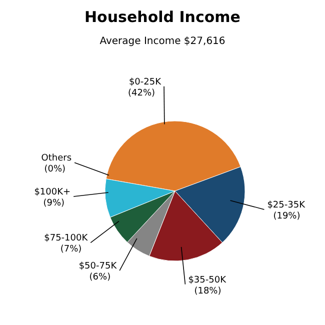 Image resolution: width=325 pixels, height=325 pixels. What do you see at coordinates (54, 203) in the screenshot?
I see `data-label: (9%)` at bounding box center [54, 203].